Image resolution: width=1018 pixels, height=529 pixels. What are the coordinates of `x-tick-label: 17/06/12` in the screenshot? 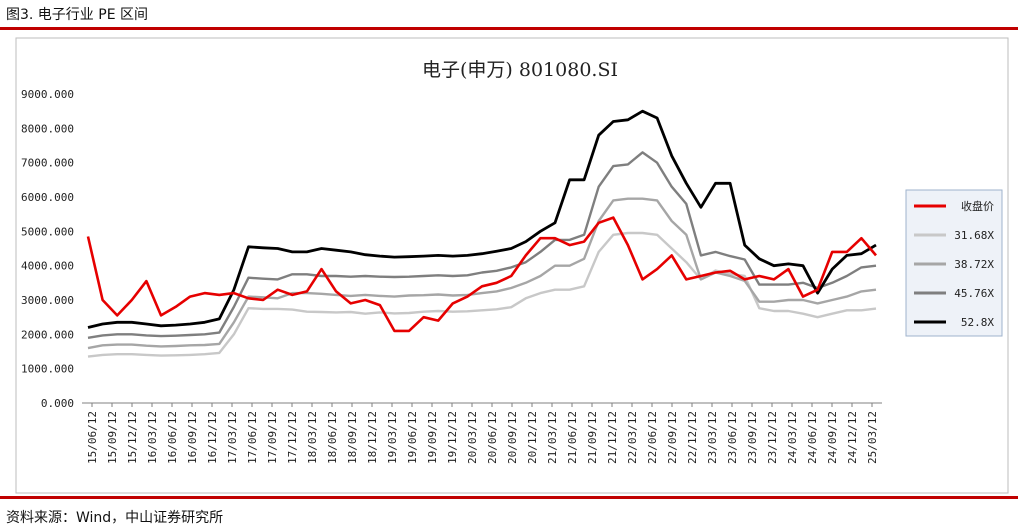 It's located at (252, 437).